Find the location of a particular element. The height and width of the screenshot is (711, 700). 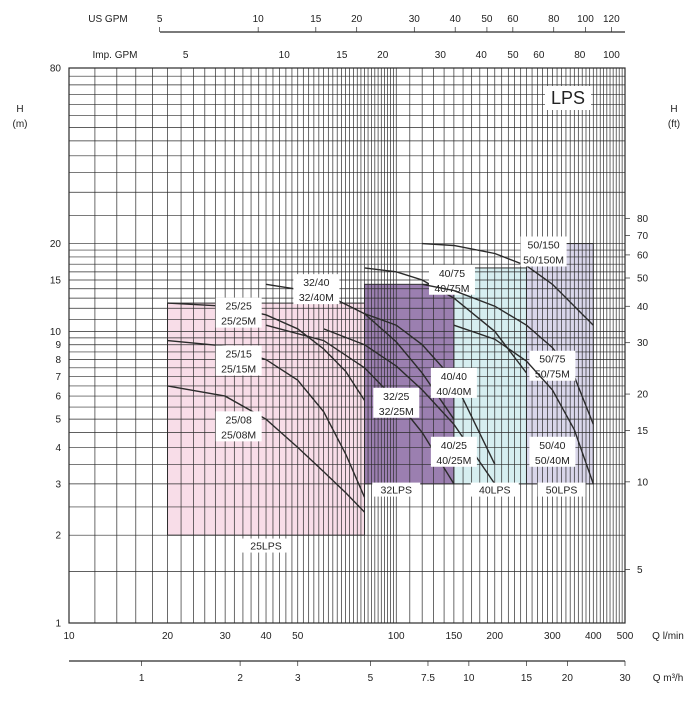

x-m3h-label: Q m³/h is located at coordinates (668, 678).